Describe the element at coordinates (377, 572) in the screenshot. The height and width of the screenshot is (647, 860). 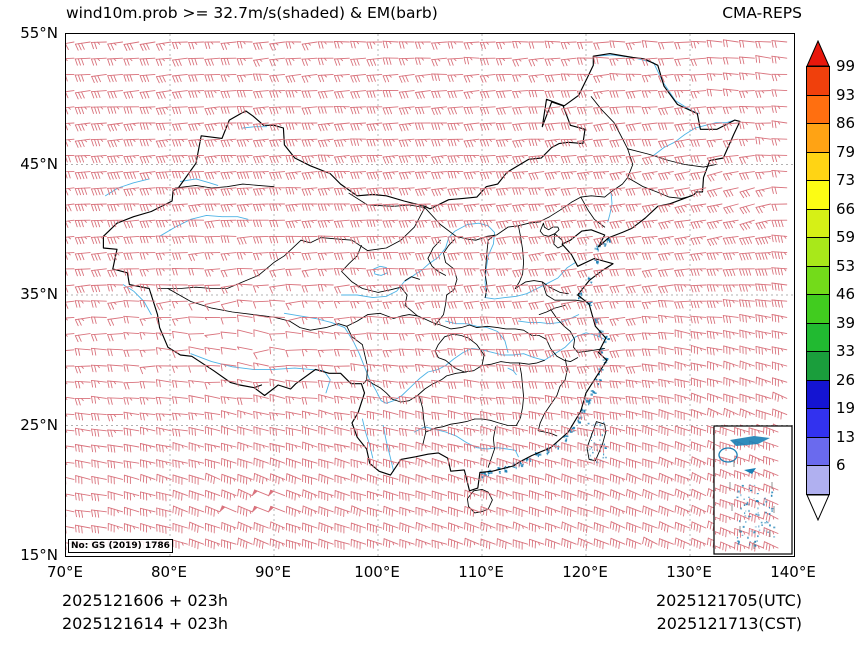
I see `lon-tick-label: 100°E` at that location.